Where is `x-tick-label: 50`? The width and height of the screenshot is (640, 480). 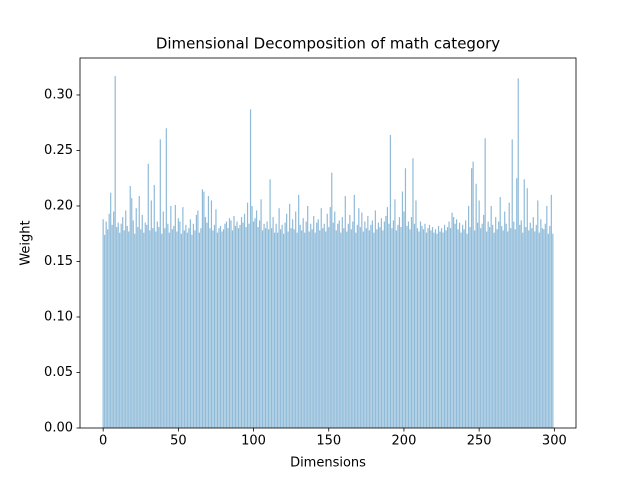
x-tick-label: 50 is located at coordinates (178, 441).